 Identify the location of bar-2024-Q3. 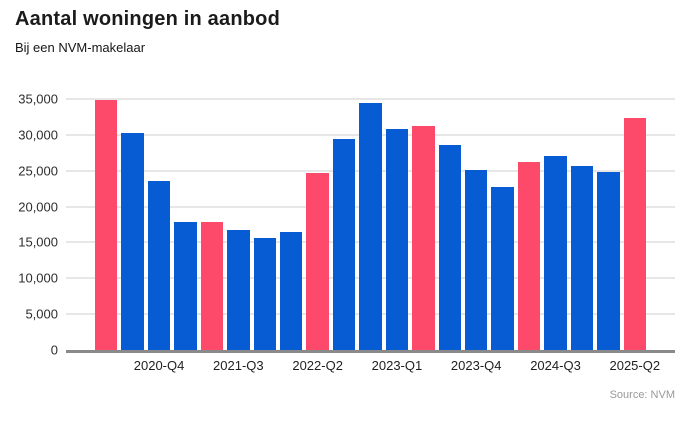
(555, 253).